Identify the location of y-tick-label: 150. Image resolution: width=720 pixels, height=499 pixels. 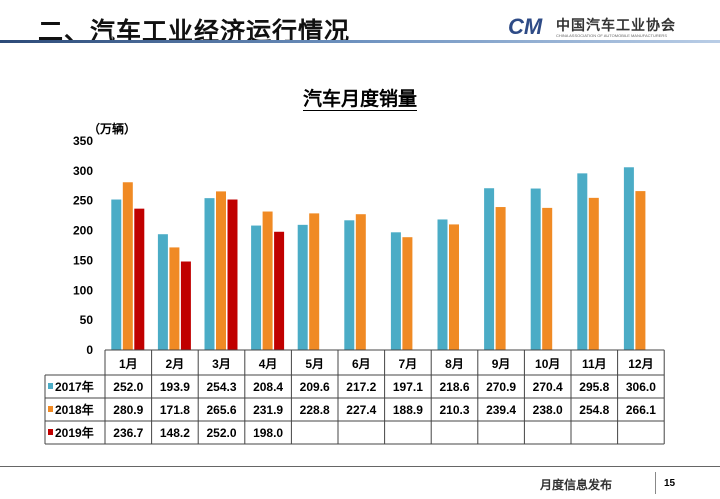
(83, 260).